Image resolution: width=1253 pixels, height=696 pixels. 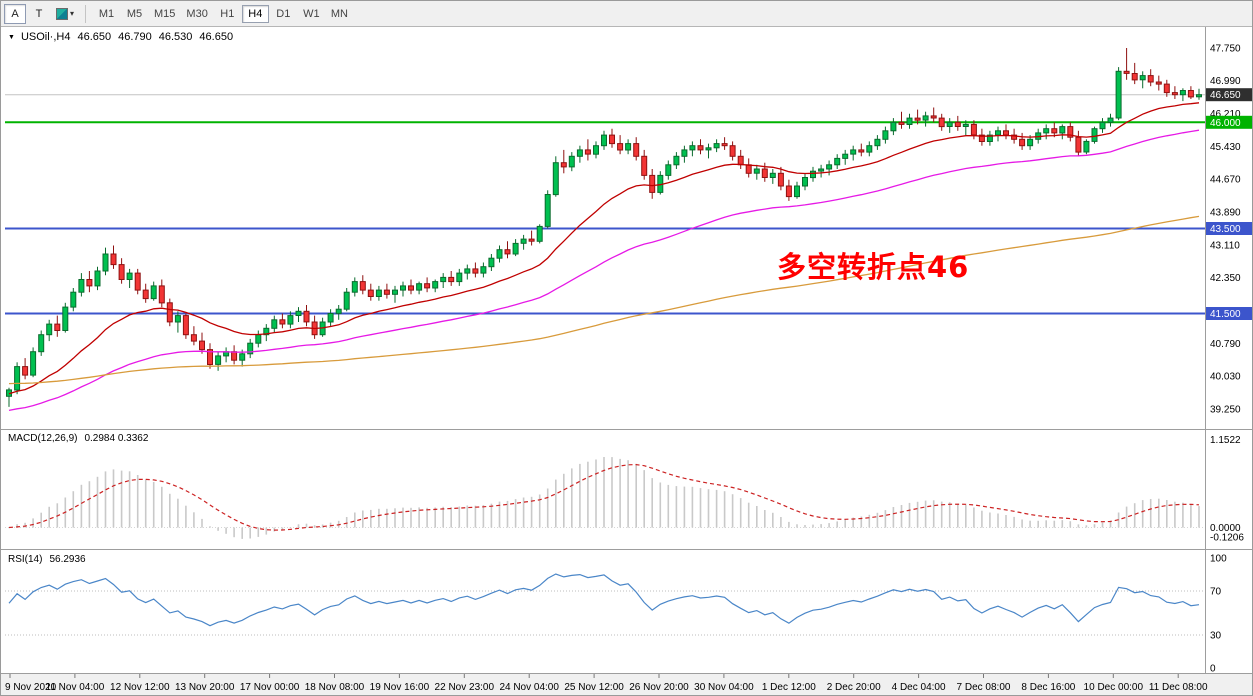 What do you see at coordinates (1225, 440) in the screenshot?
I see `svg-text: 1.1522` at bounding box center [1225, 440].